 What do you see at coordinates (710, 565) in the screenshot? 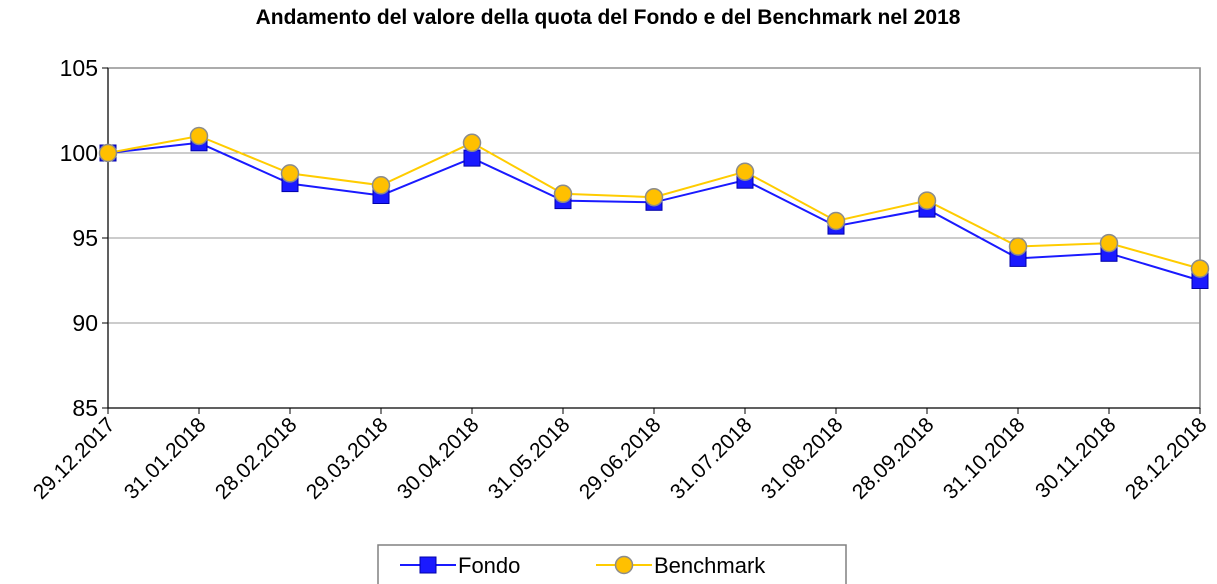
I see `legend-label: Benchmark` at bounding box center [710, 565].